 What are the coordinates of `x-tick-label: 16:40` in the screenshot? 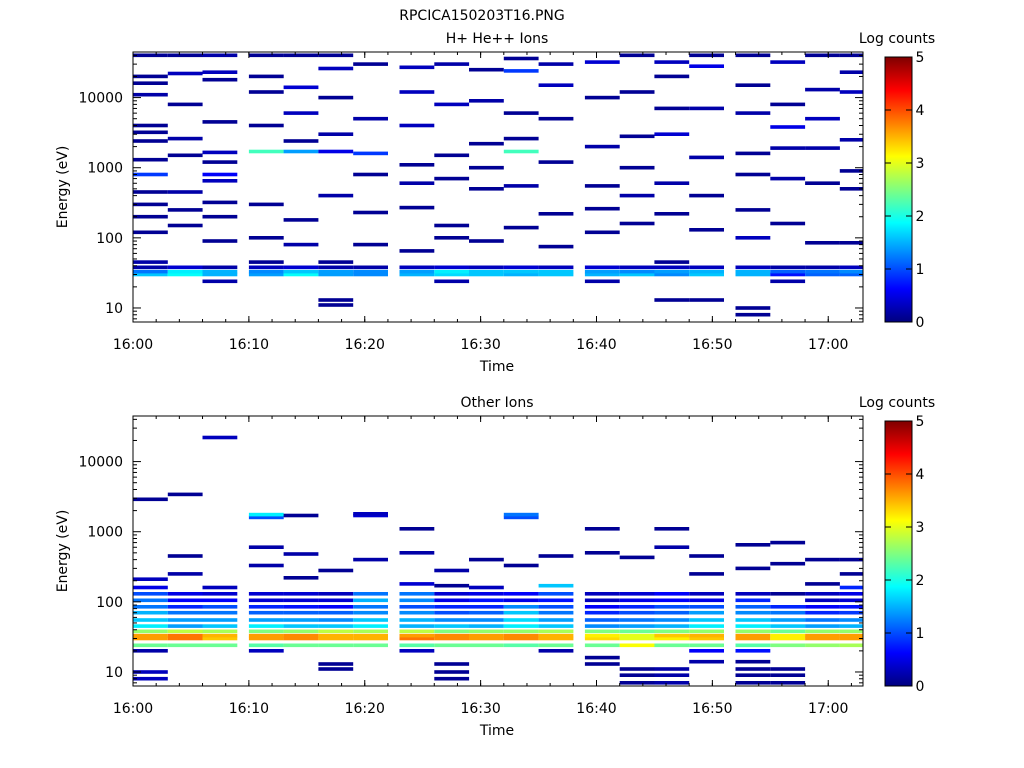 It's located at (596, 709).